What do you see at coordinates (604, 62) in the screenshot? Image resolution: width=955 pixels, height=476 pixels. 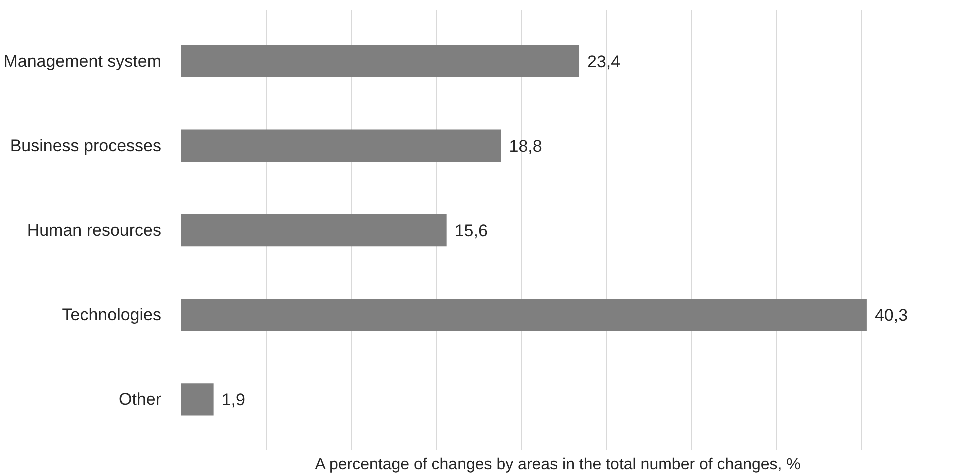 I see `data-label: 23,4` at bounding box center [604, 62].